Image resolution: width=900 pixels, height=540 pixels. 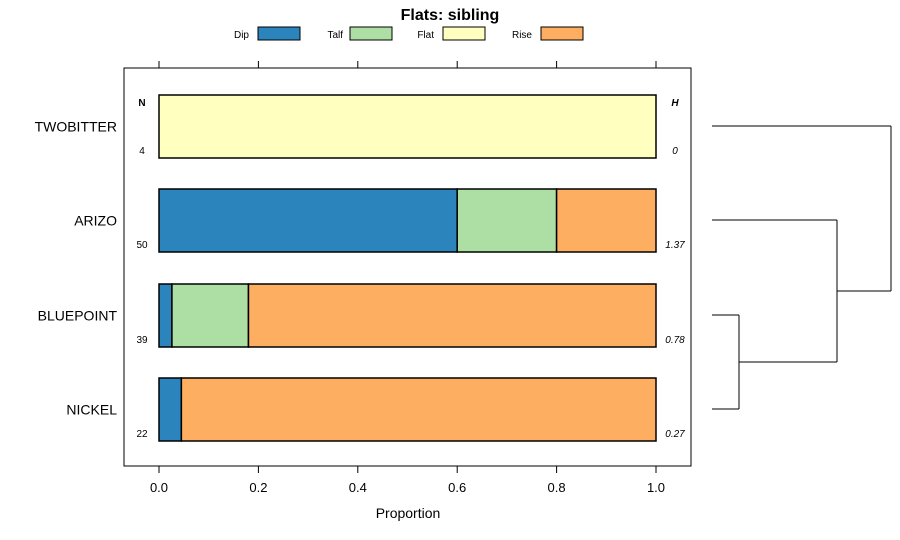 I want to click on n-value: 4, so click(x=142, y=151).